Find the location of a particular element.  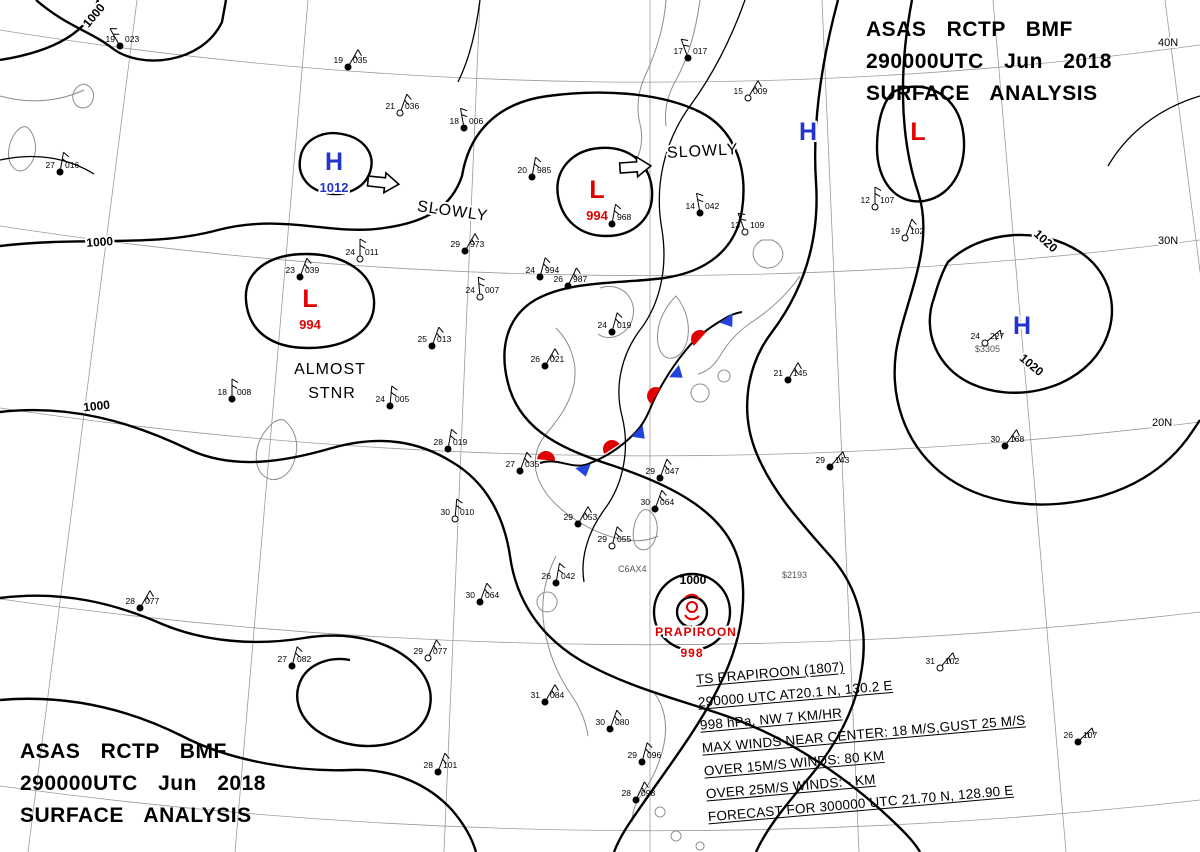

chart-title-line: ASAS RCTP BMF is located at coordinates (969, 29).